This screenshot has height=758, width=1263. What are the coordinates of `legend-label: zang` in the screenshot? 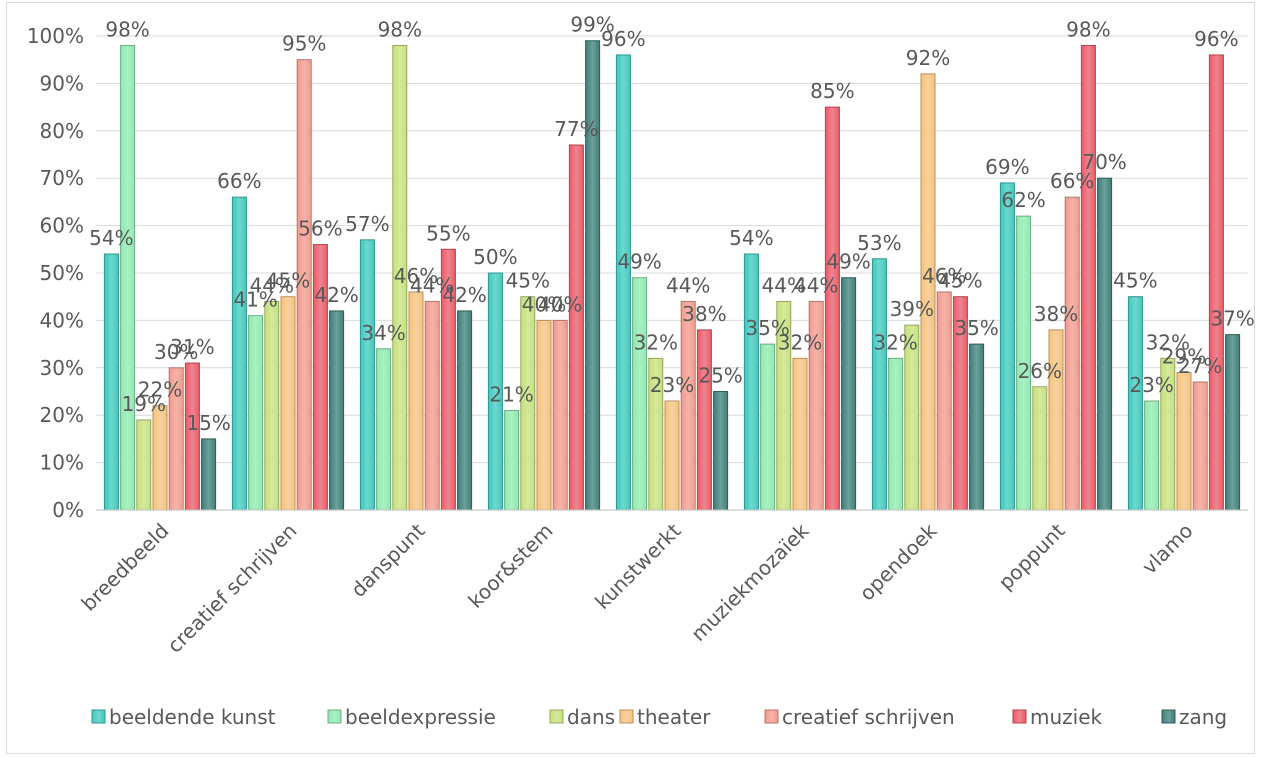 It's located at (1203, 717).